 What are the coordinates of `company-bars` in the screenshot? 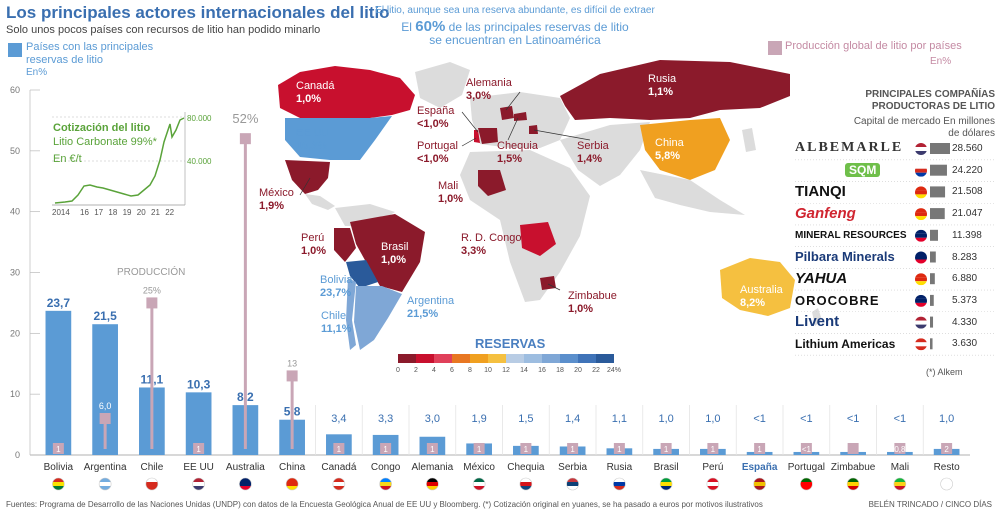 It's located at (895, 249).